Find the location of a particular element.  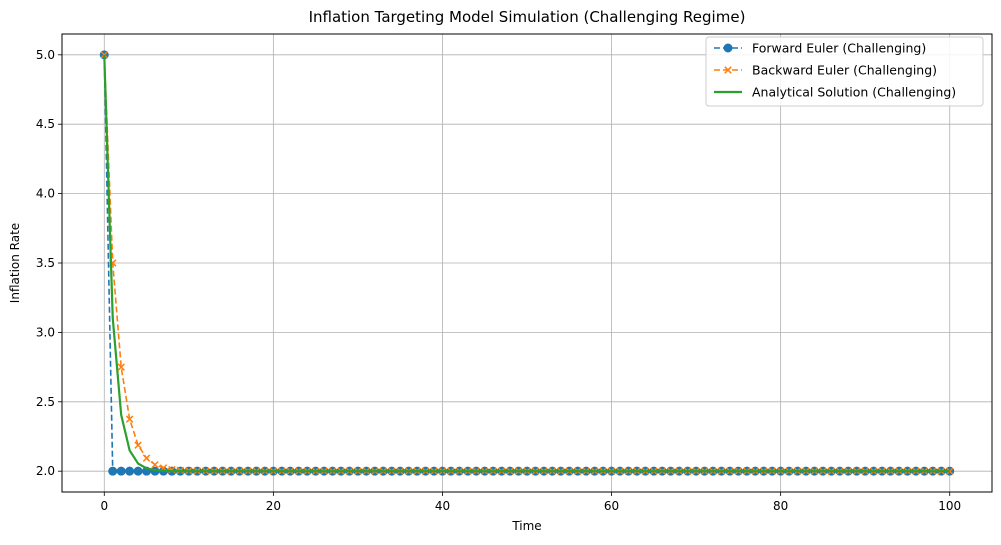

y-tick-label: 4.0 is located at coordinates (45, 194).